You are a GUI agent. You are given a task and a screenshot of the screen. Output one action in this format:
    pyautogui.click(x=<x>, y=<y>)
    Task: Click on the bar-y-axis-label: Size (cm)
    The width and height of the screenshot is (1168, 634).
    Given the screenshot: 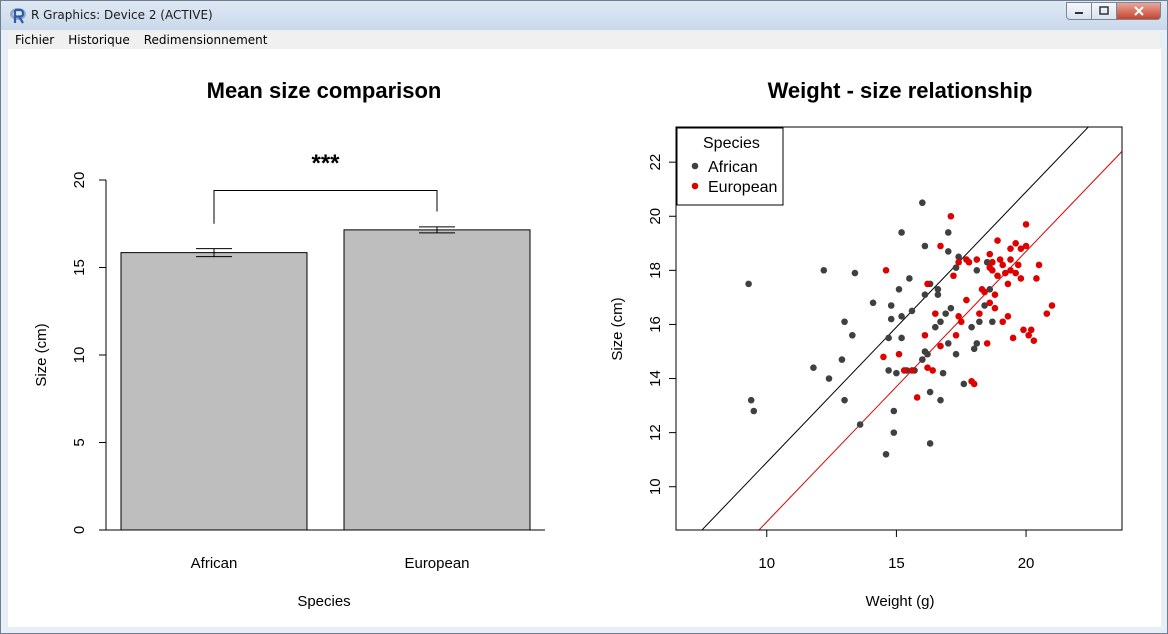 What is the action you would take?
    pyautogui.click(x=41, y=354)
    